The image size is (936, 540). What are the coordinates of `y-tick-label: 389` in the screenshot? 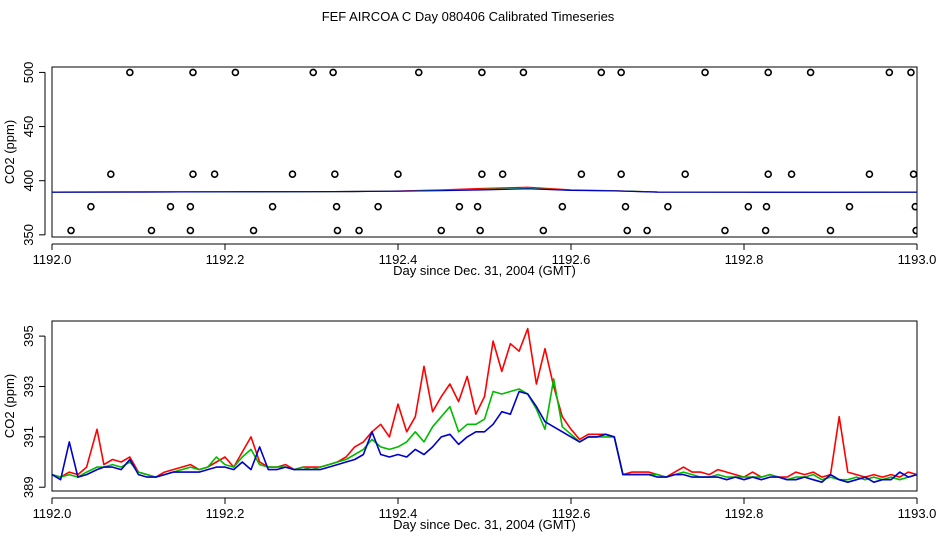 It's located at (28, 487).